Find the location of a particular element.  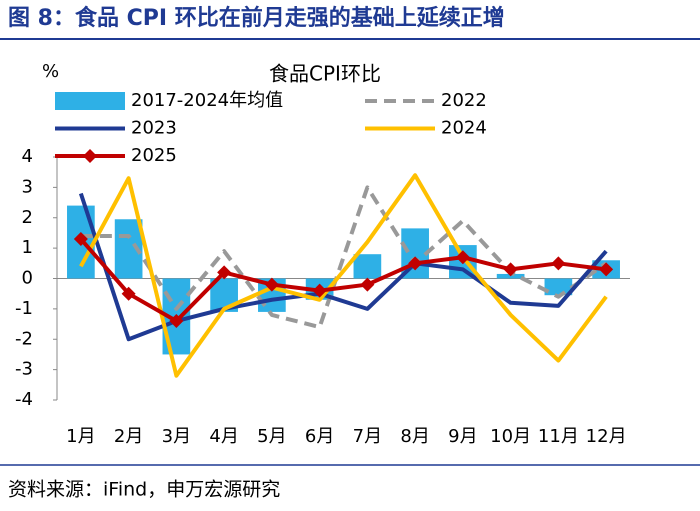

x-tick-label: 11月 is located at coordinates (558, 436).